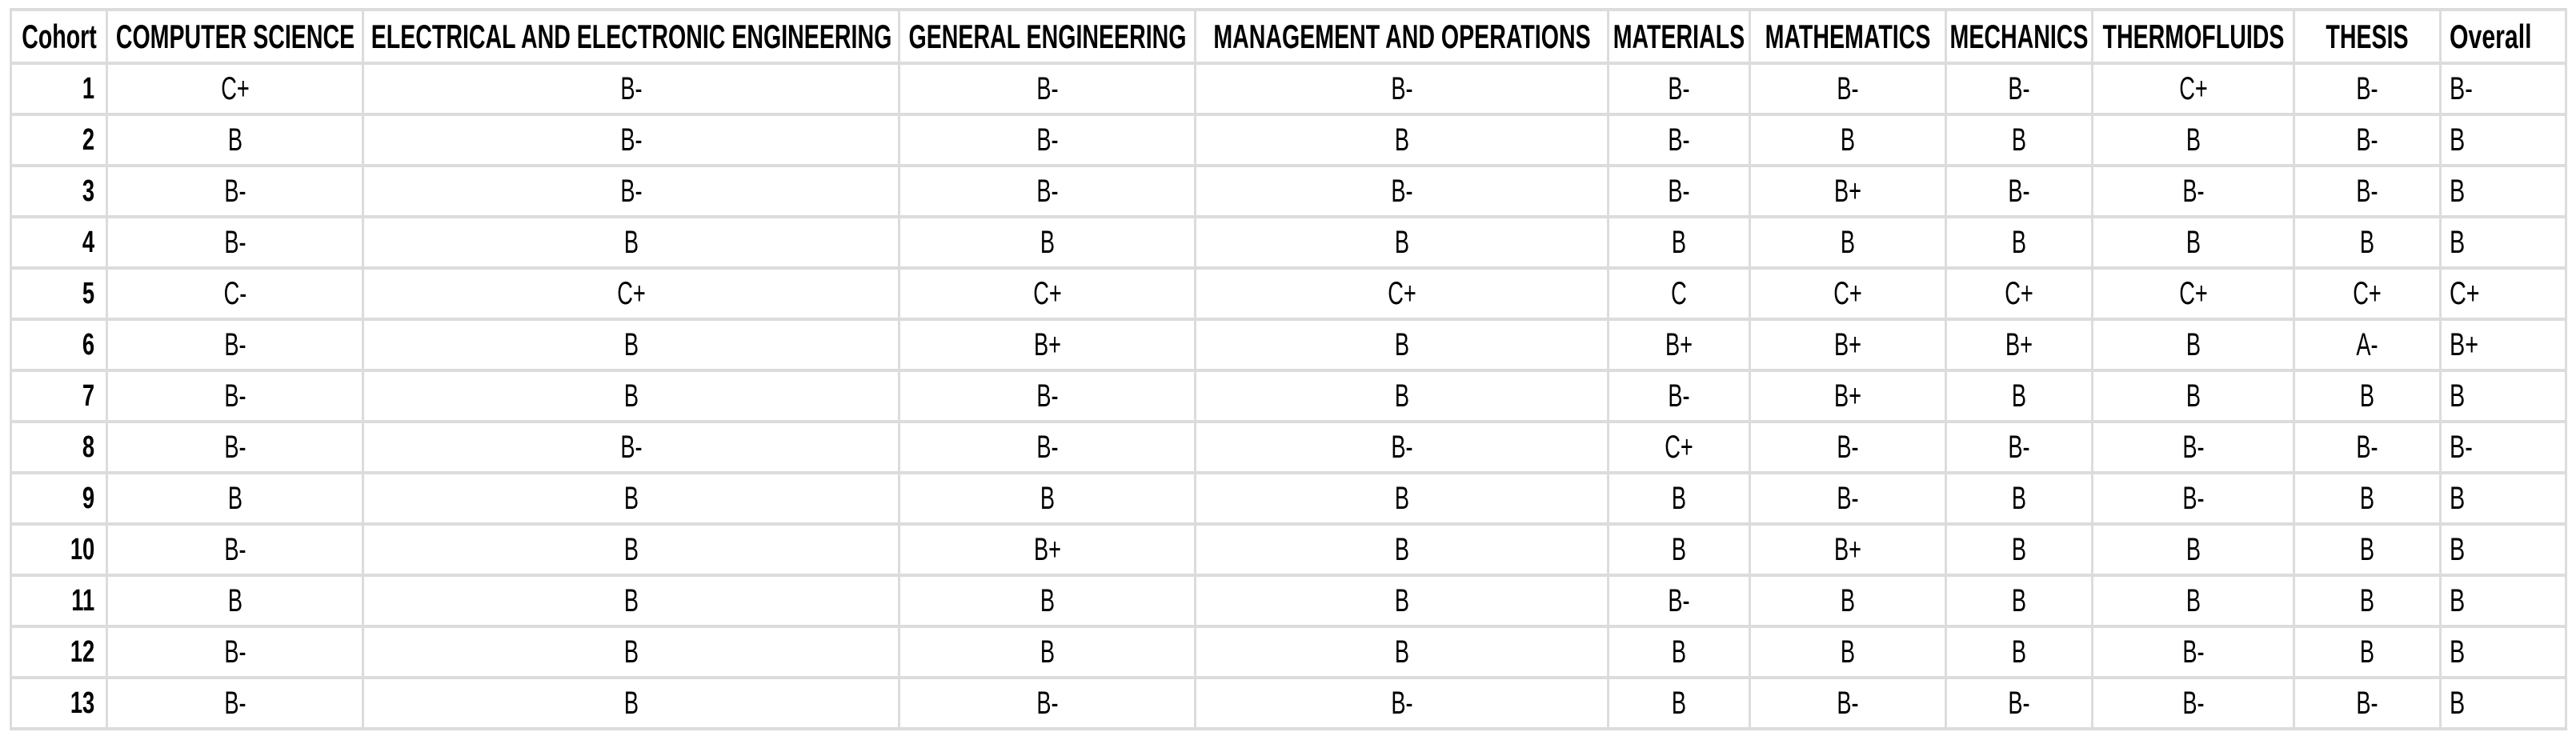 The width and height of the screenshot is (2576, 744). What do you see at coordinates (1401, 36) in the screenshot?
I see `header-cell-management-and-operations: MANAGEMENT AND OPERATIONS` at bounding box center [1401, 36].